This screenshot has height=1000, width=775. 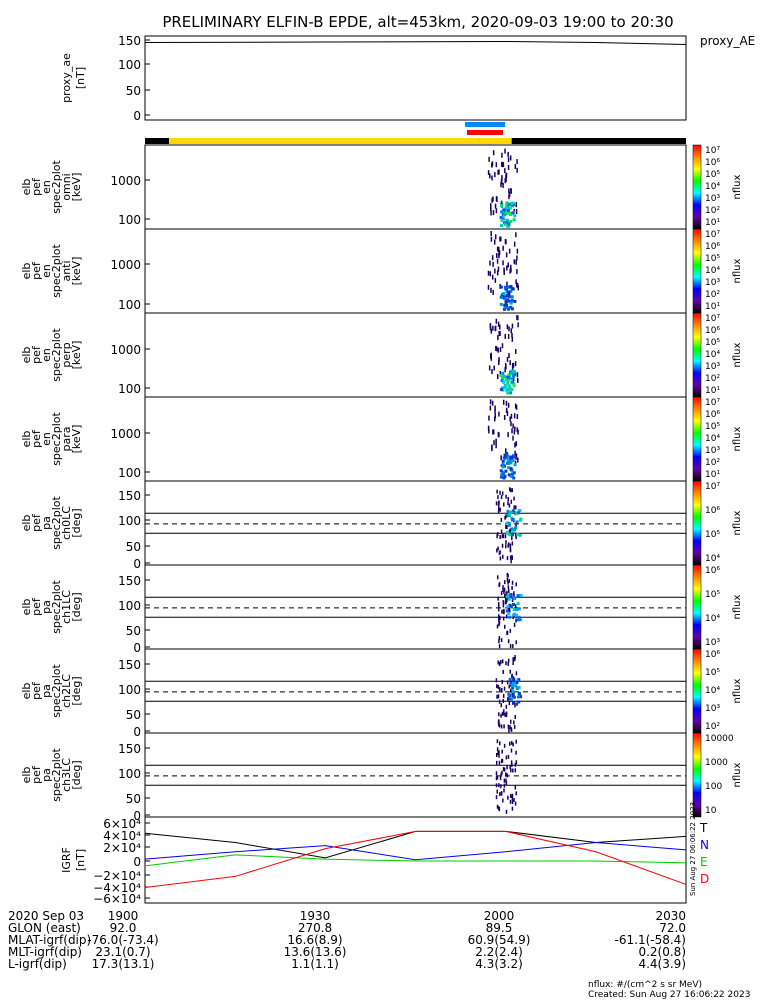 What do you see at coordinates (26, 523) in the screenshot?
I see `ylabel-line: elb` at bounding box center [26, 523].